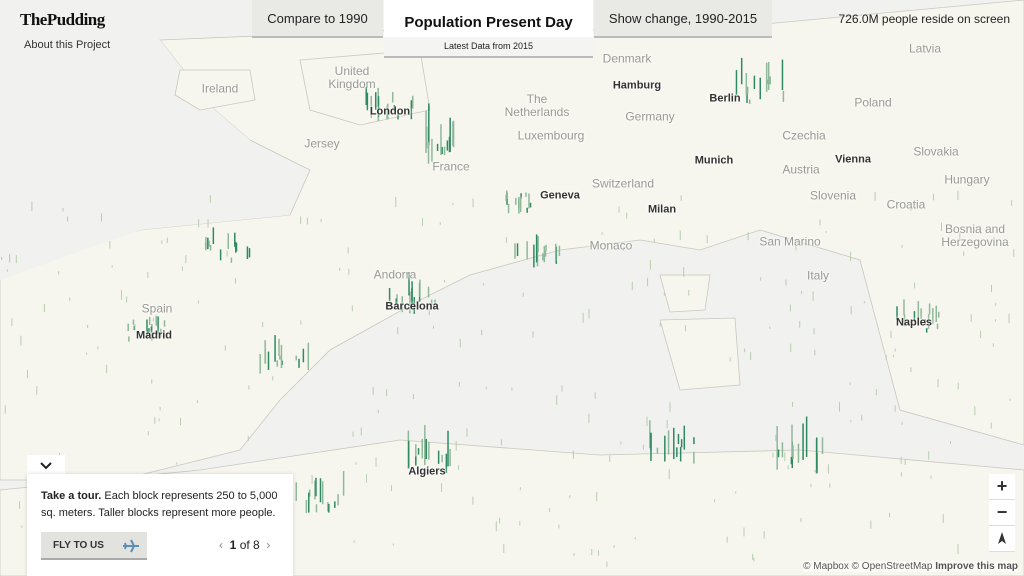  What do you see at coordinates (685, 293) in the screenshot?
I see `land-corsica` at bounding box center [685, 293].